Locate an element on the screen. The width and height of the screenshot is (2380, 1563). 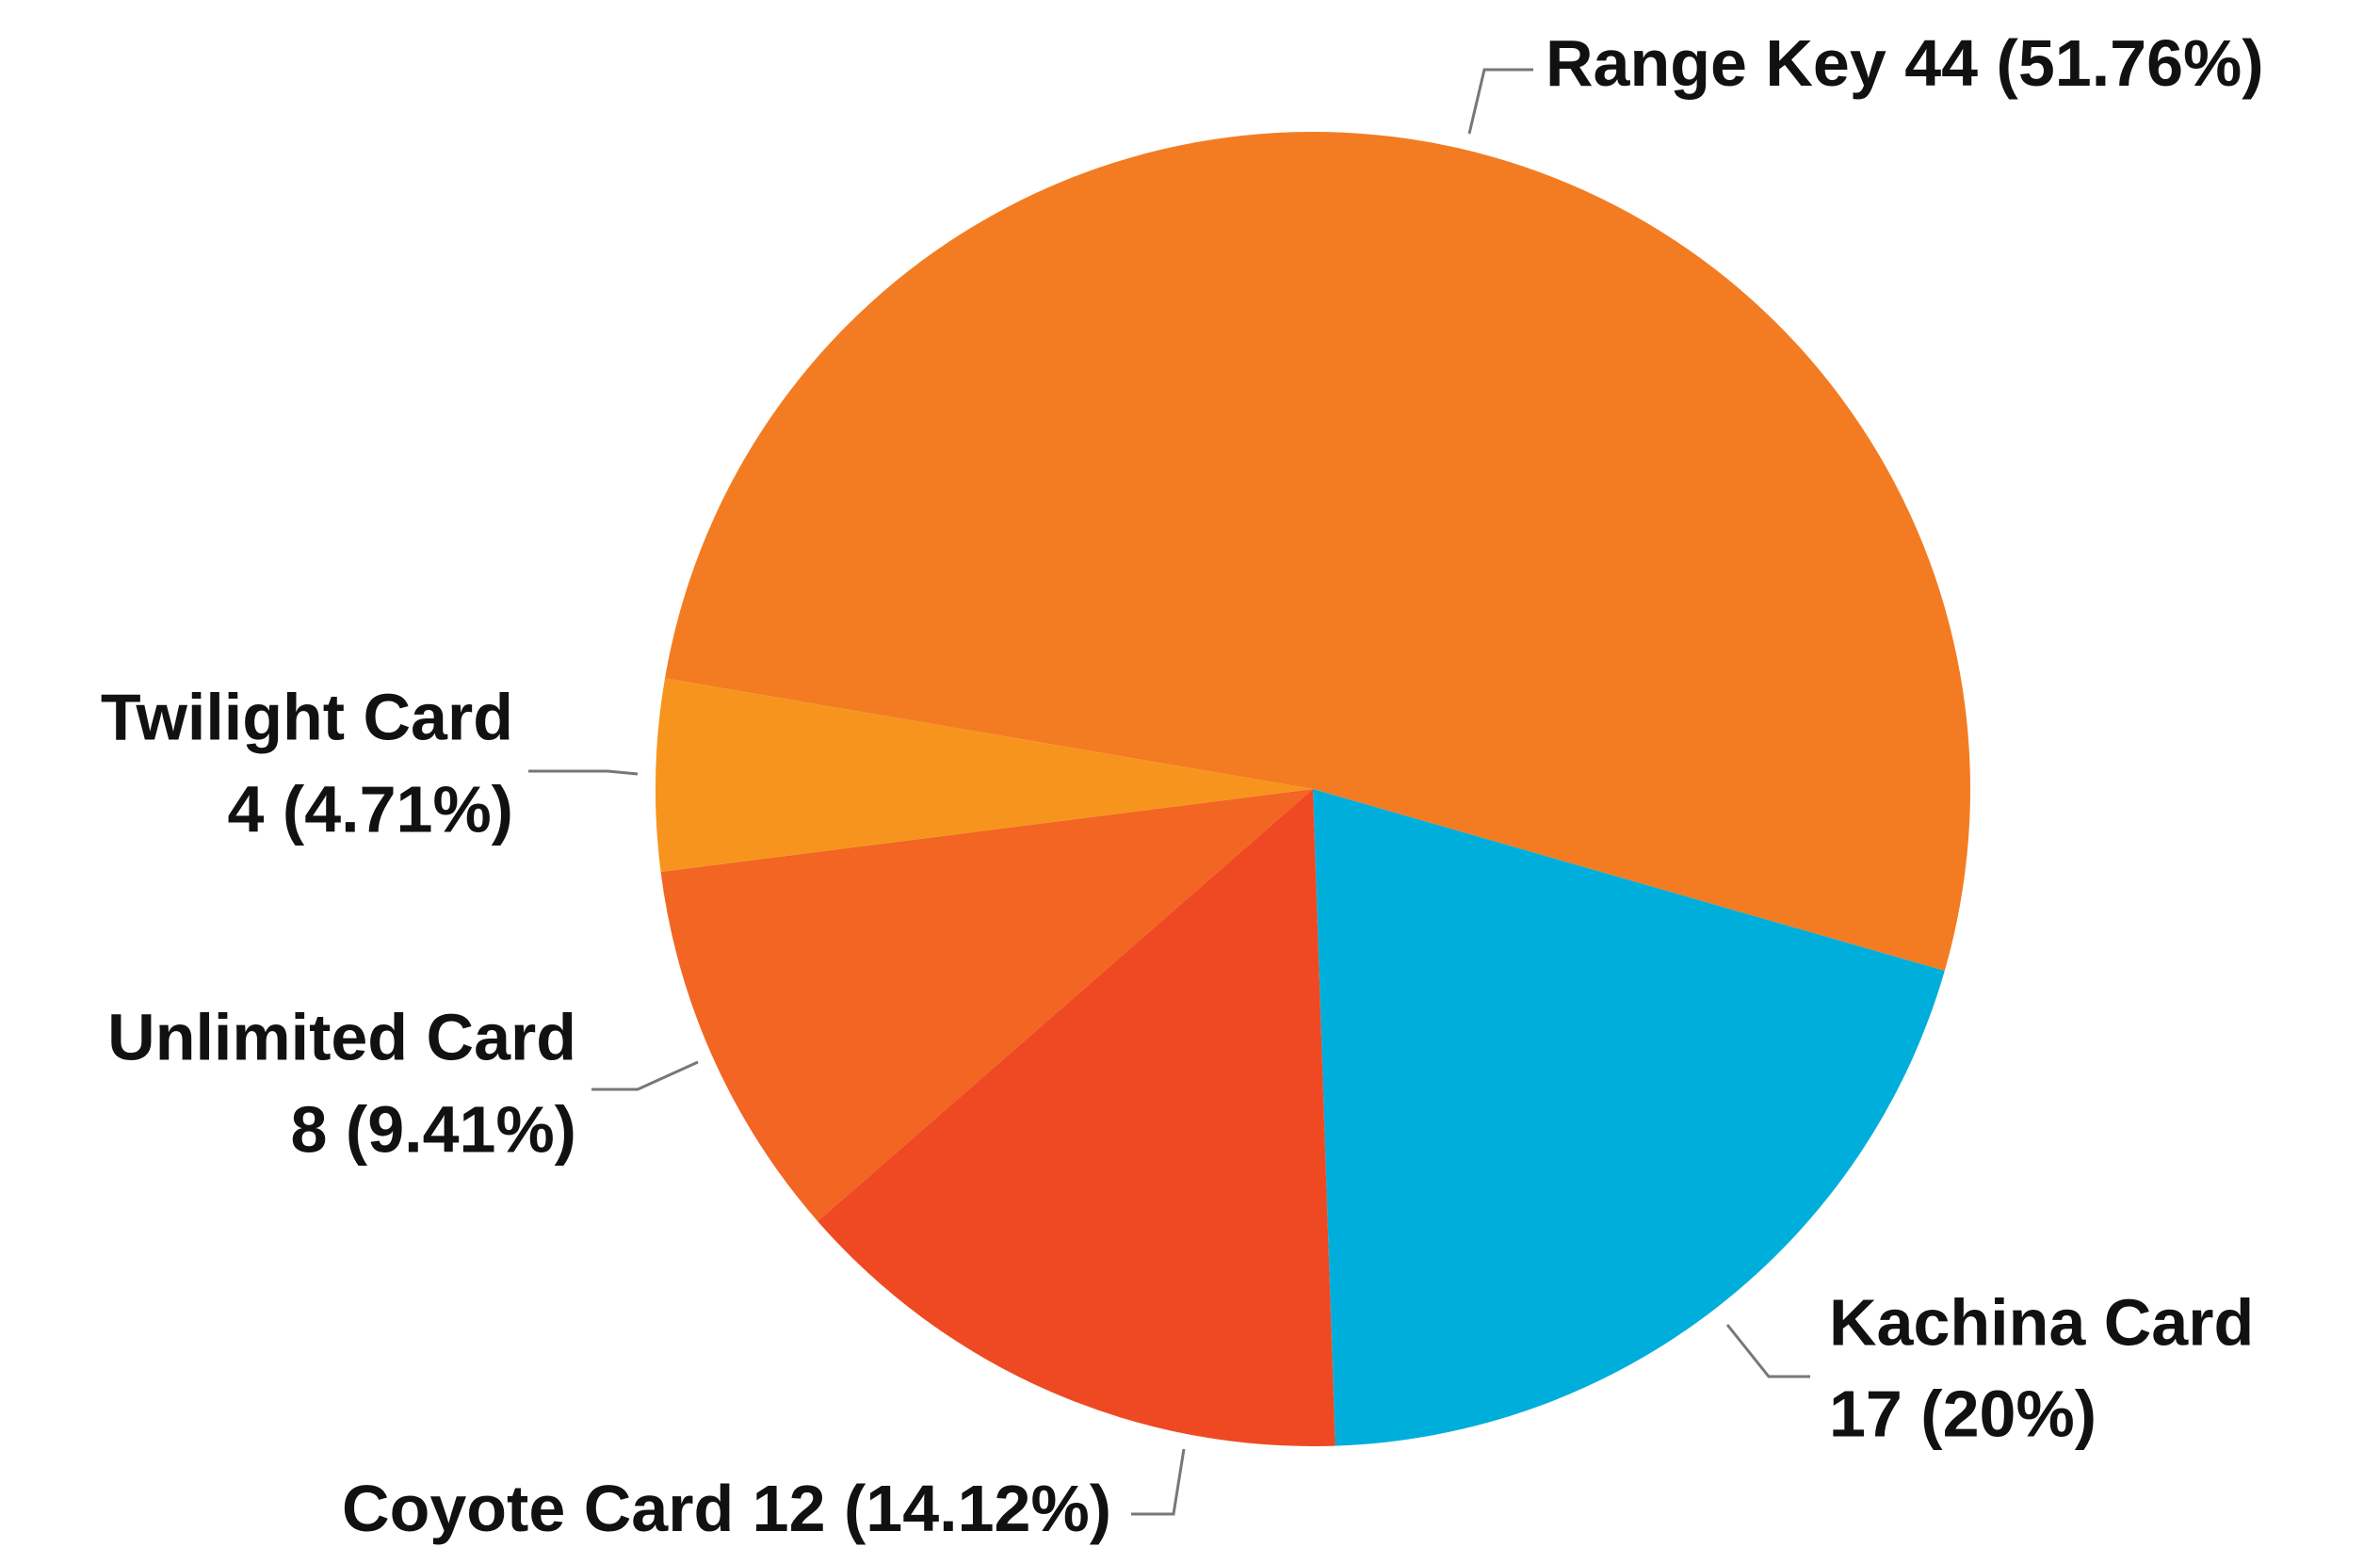
slice-category: Coyote Card is located at coordinates (538, 1508).